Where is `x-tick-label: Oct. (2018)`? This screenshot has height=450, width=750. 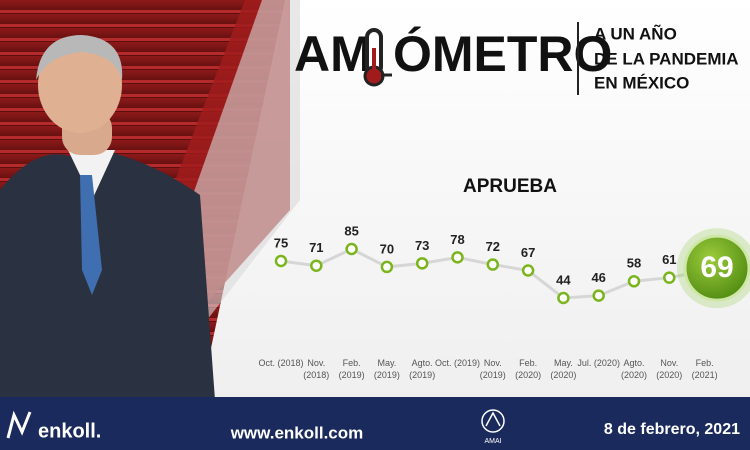 x-tick-label: Oct. (2018) is located at coordinates (281, 363).